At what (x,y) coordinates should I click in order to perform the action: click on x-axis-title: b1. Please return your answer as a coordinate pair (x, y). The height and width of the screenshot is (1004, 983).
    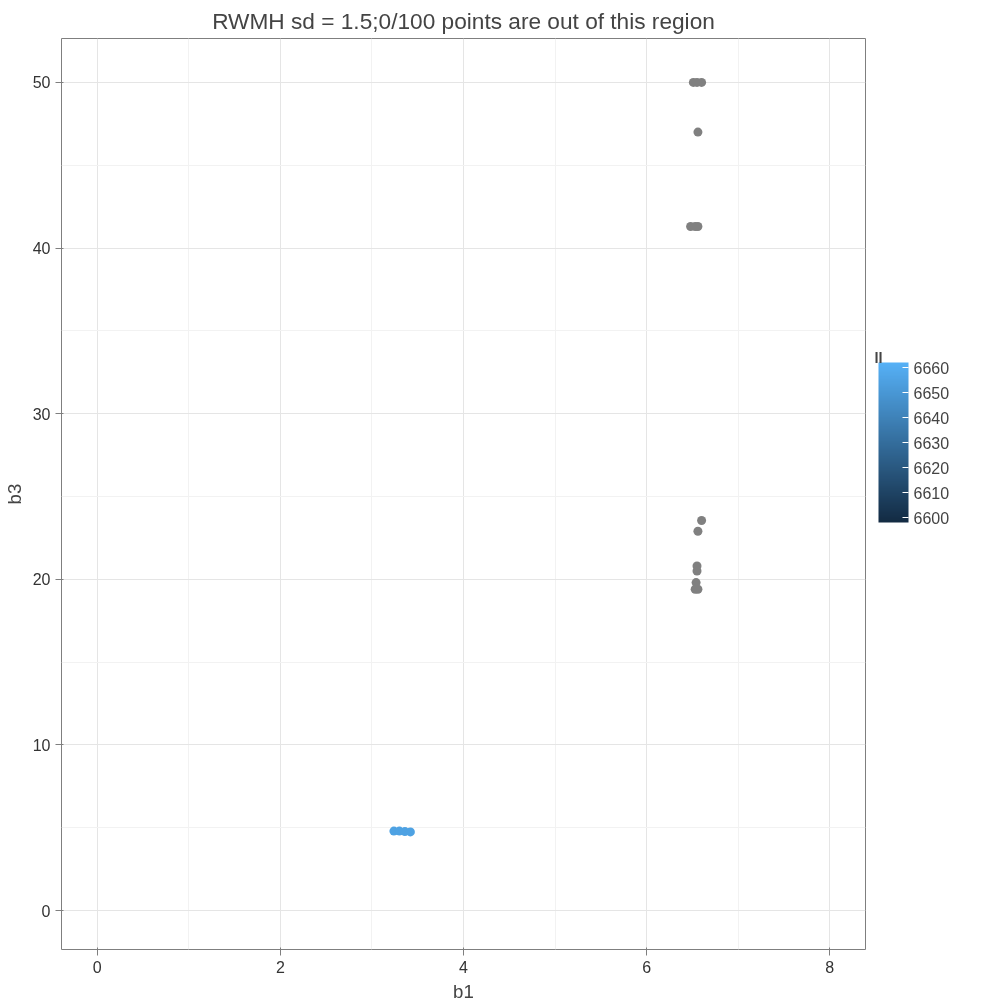
    Looking at the image, I should click on (463, 991).